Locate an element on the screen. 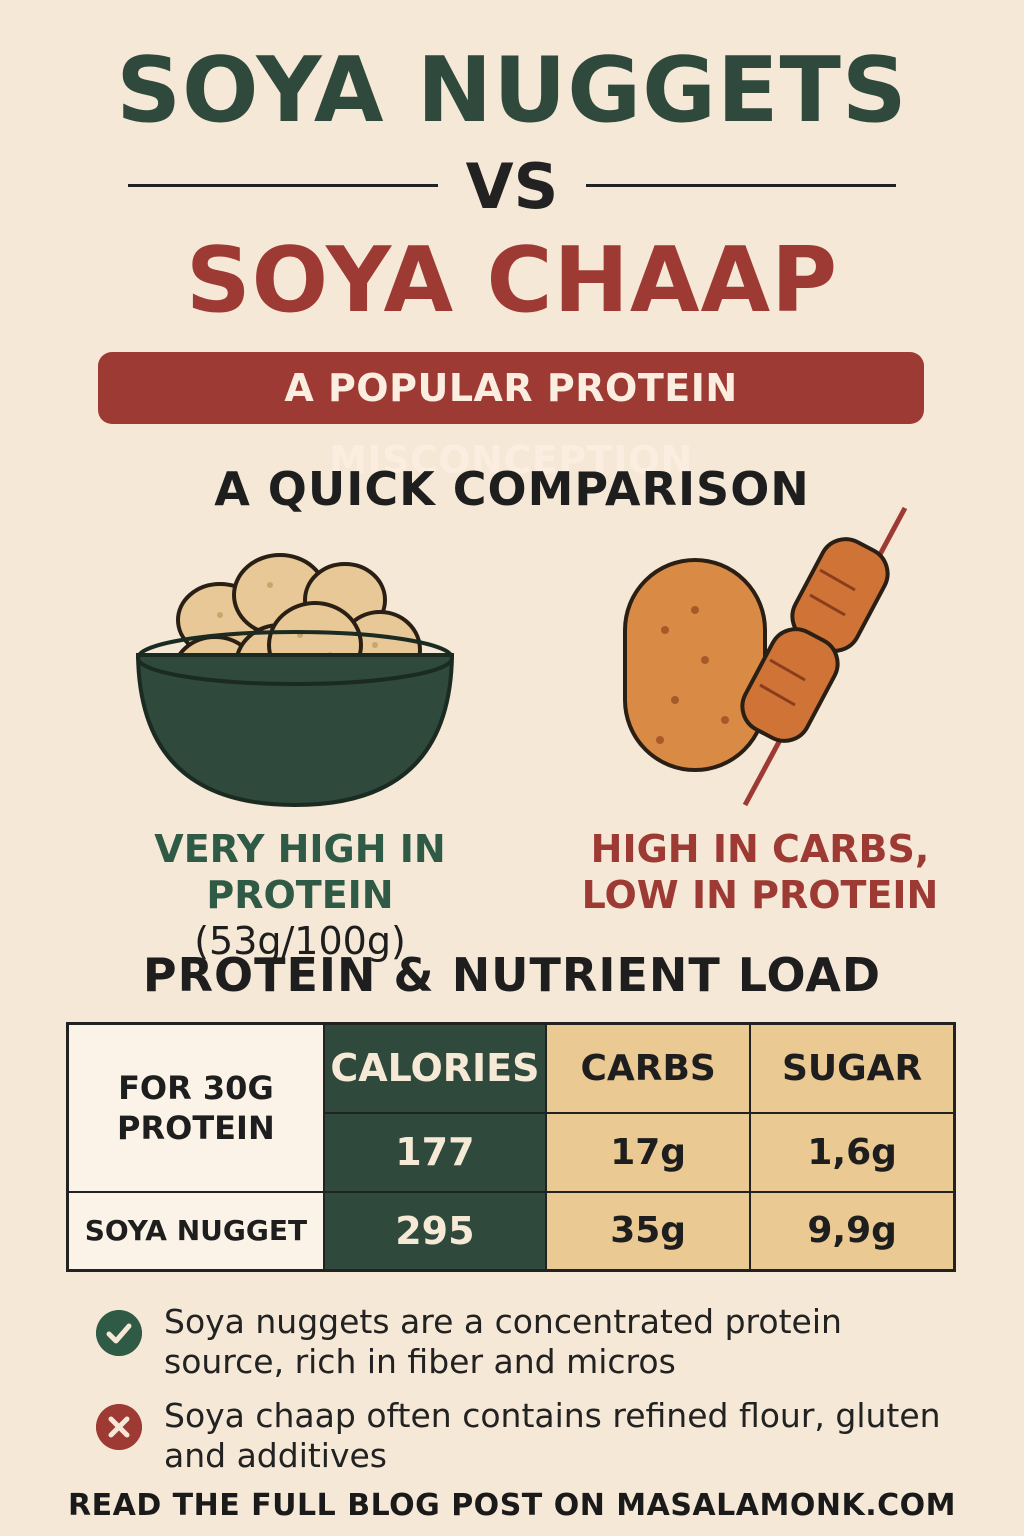  title-soya-chaap: SOYA CHAAP is located at coordinates (512, 280).